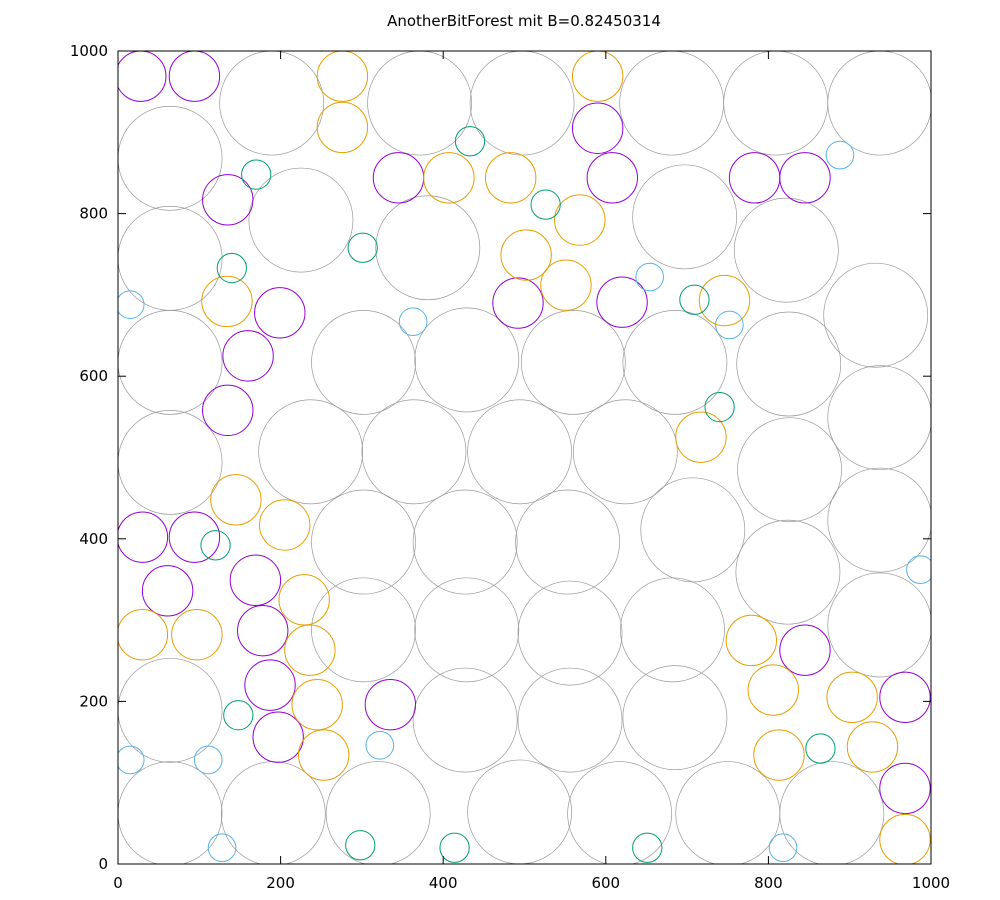 The height and width of the screenshot is (900, 1000). I want to click on x-tick-label: 0, so click(118, 883).